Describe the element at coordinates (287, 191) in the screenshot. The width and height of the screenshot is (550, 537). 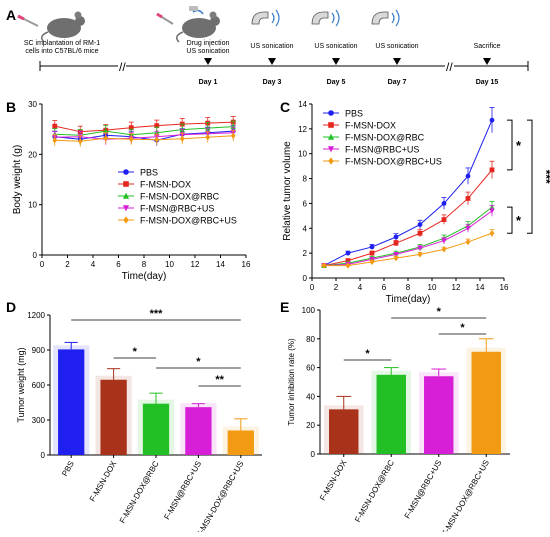
I see `y-axis-label: Relative tumor volume` at that location.